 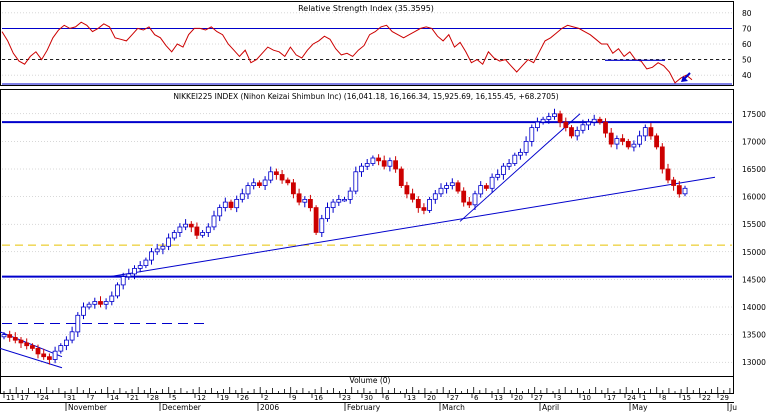 What do you see at coordinates (754, 169) in the screenshot?
I see `price-tick-label: 16500` at bounding box center [754, 169].